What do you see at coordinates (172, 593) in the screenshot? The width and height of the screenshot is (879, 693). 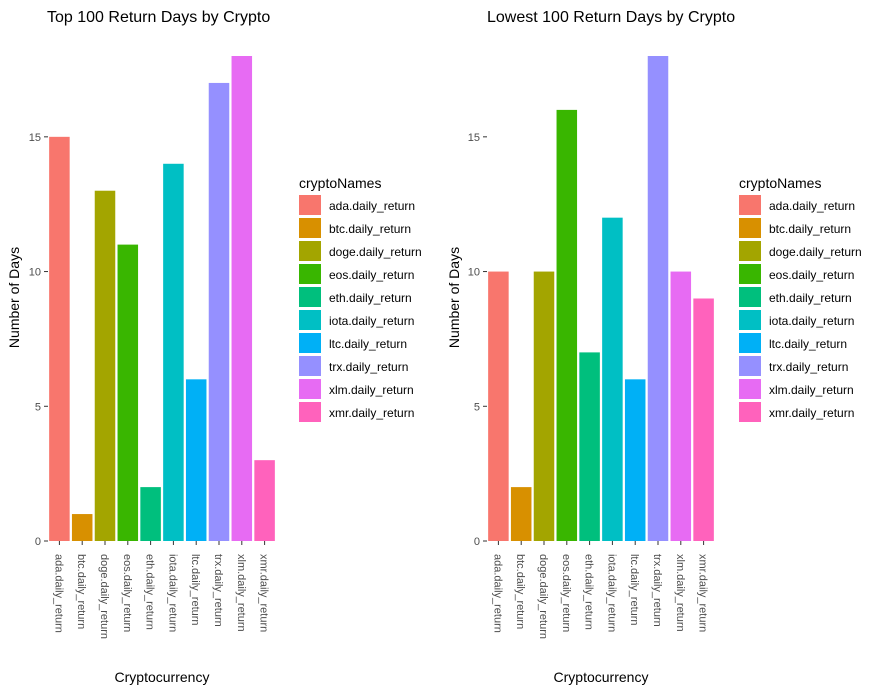 I see `panel1-x-tick-label: iota.daily_return` at bounding box center [172, 593].